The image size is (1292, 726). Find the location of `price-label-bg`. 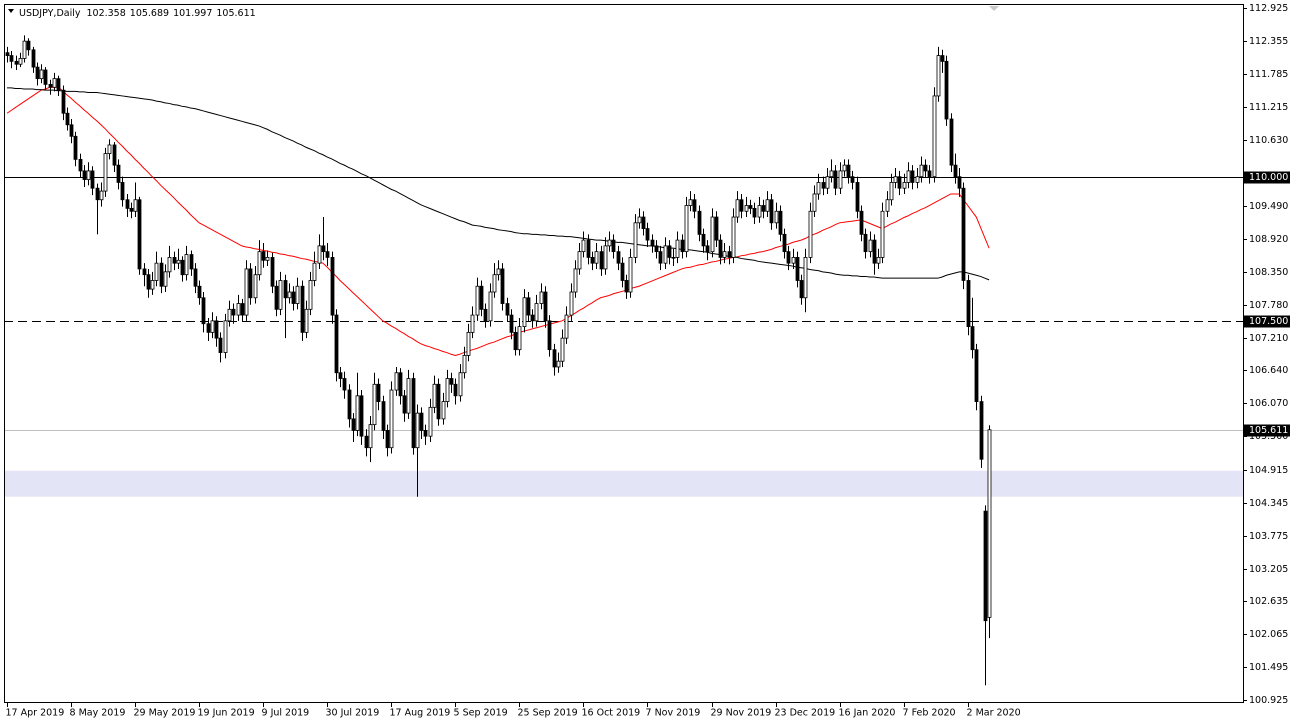

price-label-bg is located at coordinates (1267, 177).